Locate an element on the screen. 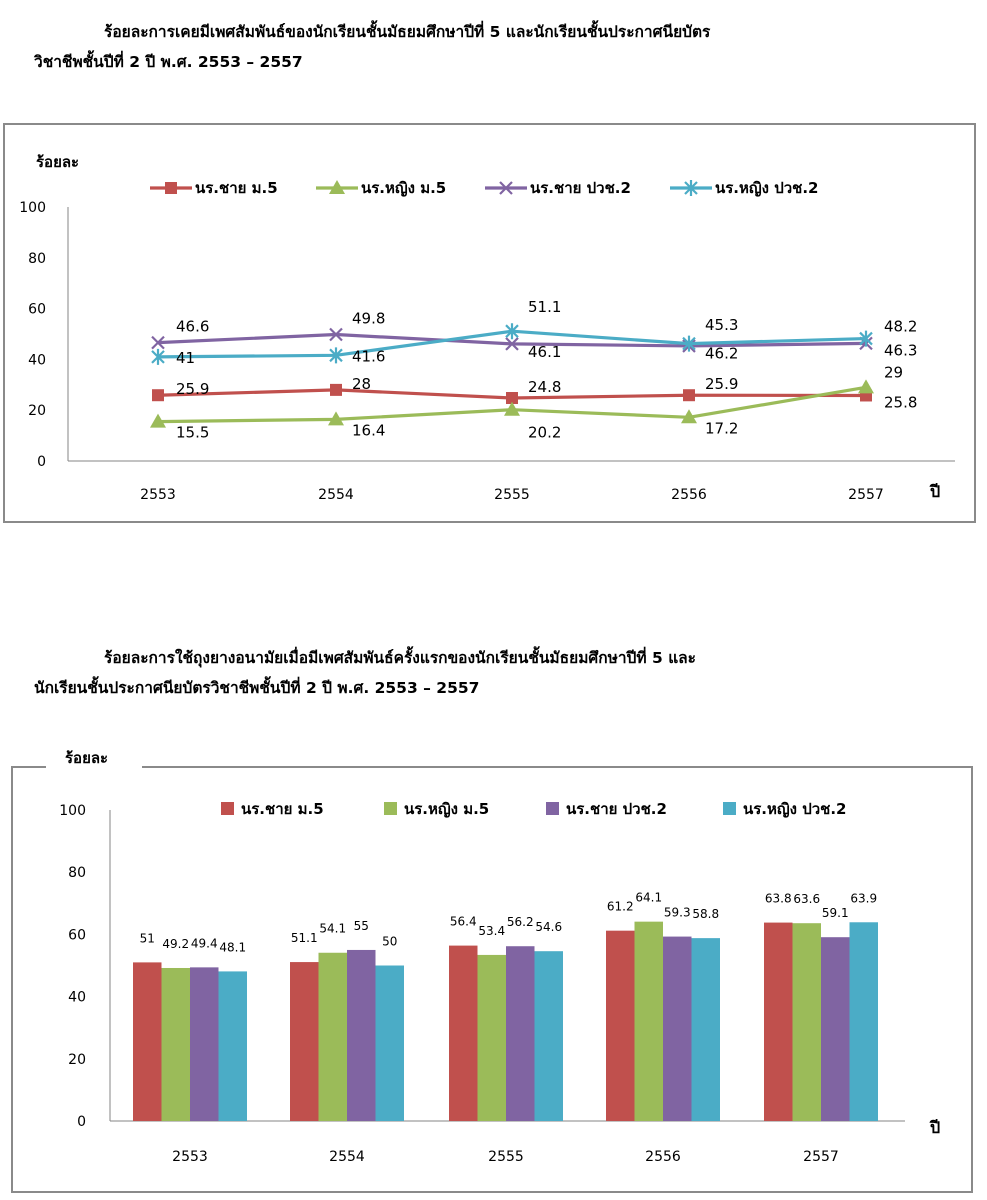 This screenshot has height=1200, width=987. bar-chart-x-tick-label: 2553 is located at coordinates (190, 1157).